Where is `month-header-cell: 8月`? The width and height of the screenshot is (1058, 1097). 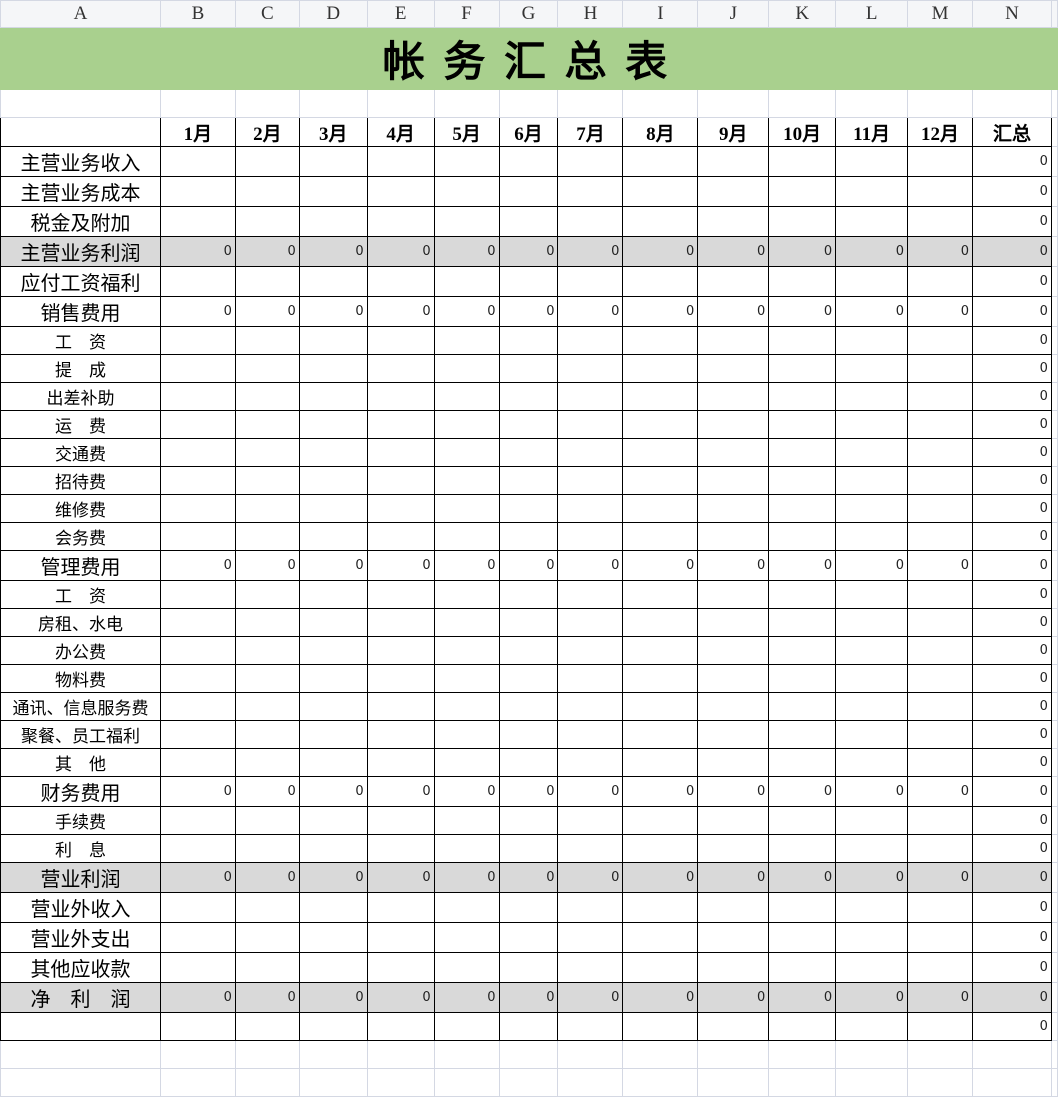
month-header-cell: 8月 is located at coordinates (660, 132).